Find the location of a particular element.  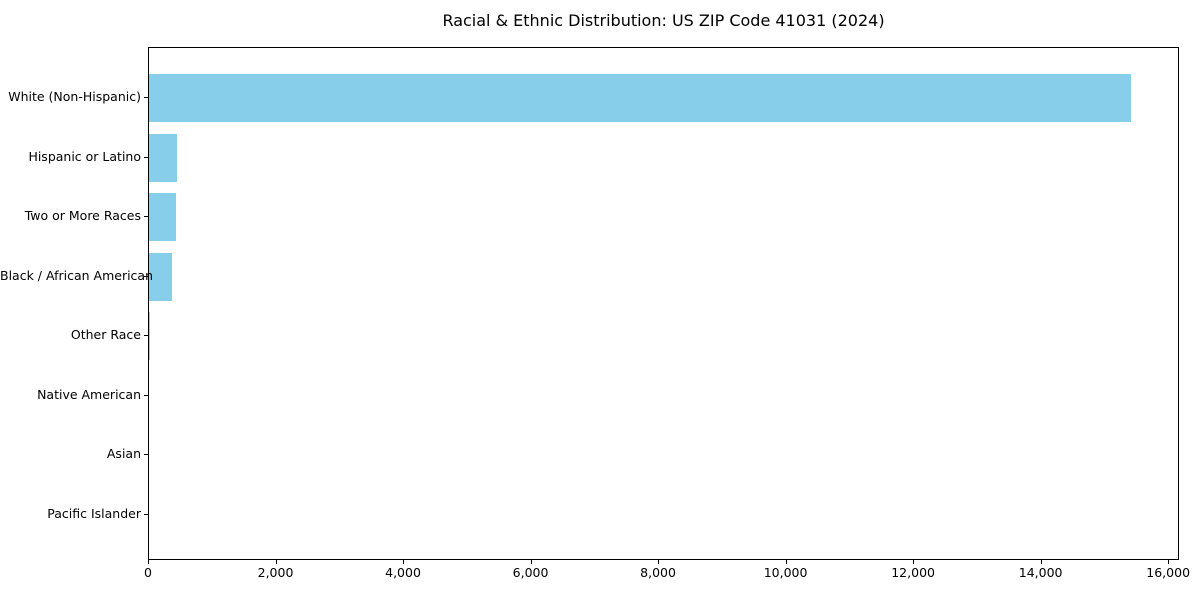

bar-black-african-american is located at coordinates (160, 276).